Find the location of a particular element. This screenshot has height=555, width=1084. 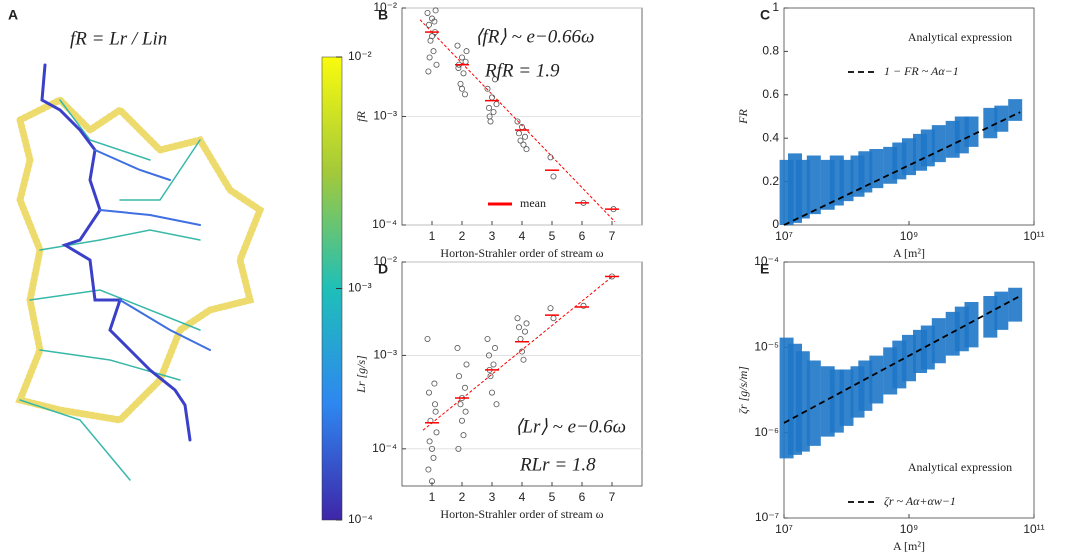

plot-area is located at coordinates (522, 374).